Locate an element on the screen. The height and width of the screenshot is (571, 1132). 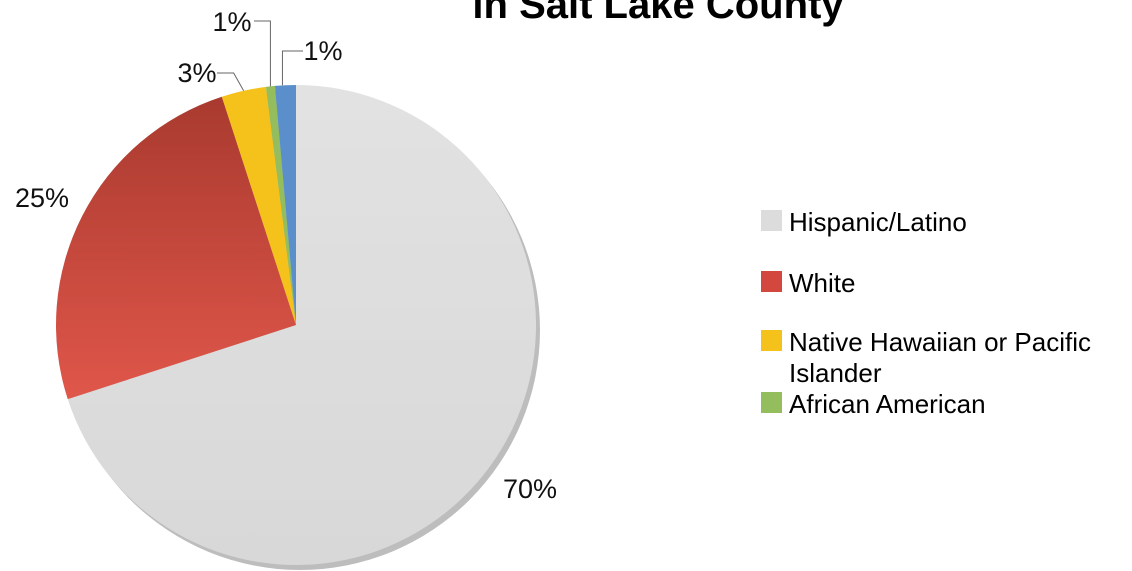
chart-title: in Salt Lake County is located at coordinates (658, 13).